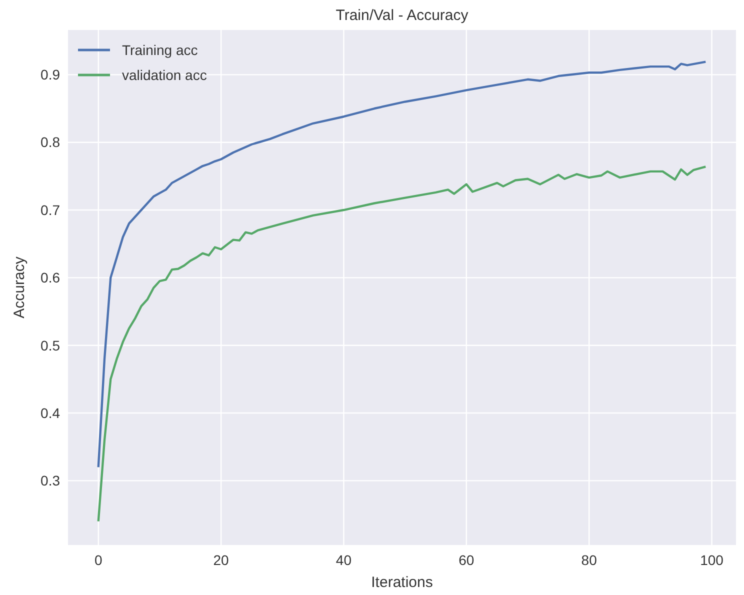 This screenshot has width=744, height=595. What do you see at coordinates (50, 74) in the screenshot?
I see `y-tick-label: 0.9` at bounding box center [50, 74].